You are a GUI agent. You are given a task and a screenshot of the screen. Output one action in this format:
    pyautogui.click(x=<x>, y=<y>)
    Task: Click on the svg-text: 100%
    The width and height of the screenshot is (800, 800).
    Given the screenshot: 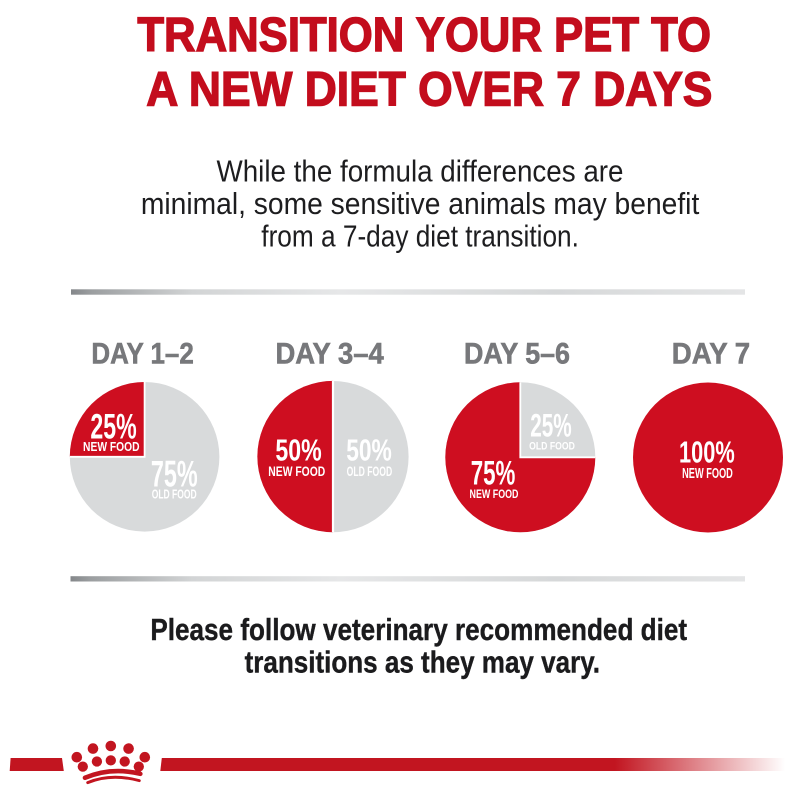 What is the action you would take?
    pyautogui.click(x=707, y=453)
    